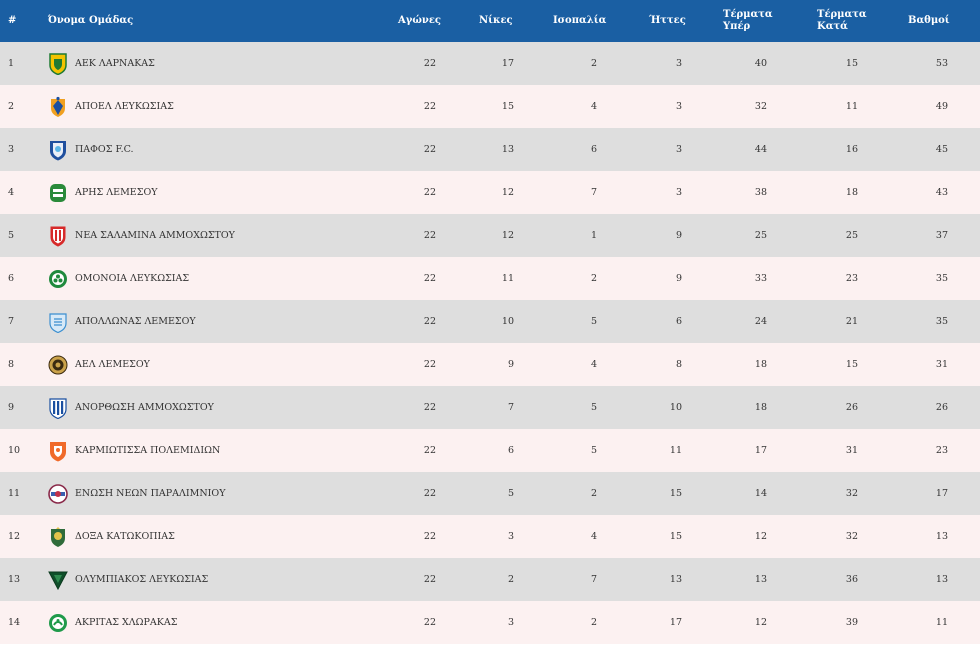 The height and width of the screenshot is (653, 980). I want to click on wins-cell: 7, so click(510, 407).